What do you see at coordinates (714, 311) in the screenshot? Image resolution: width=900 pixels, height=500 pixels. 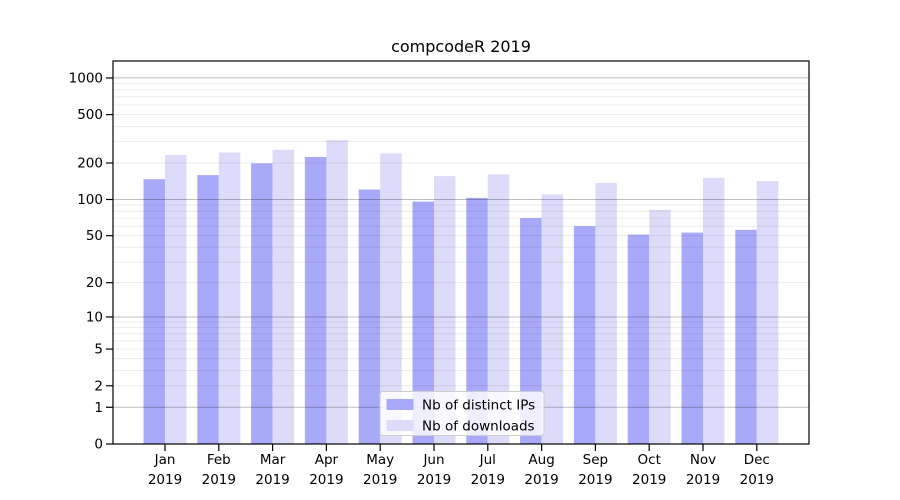 I see `bar-downloads-nov` at bounding box center [714, 311].